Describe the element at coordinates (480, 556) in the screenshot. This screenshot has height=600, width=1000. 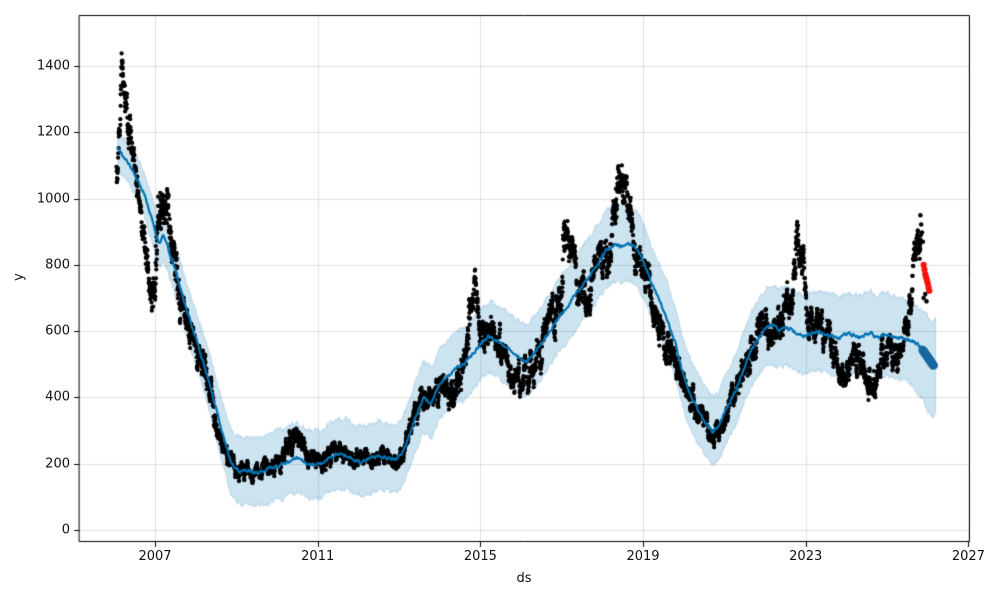
I see `x-tick-label: 2015` at that location.